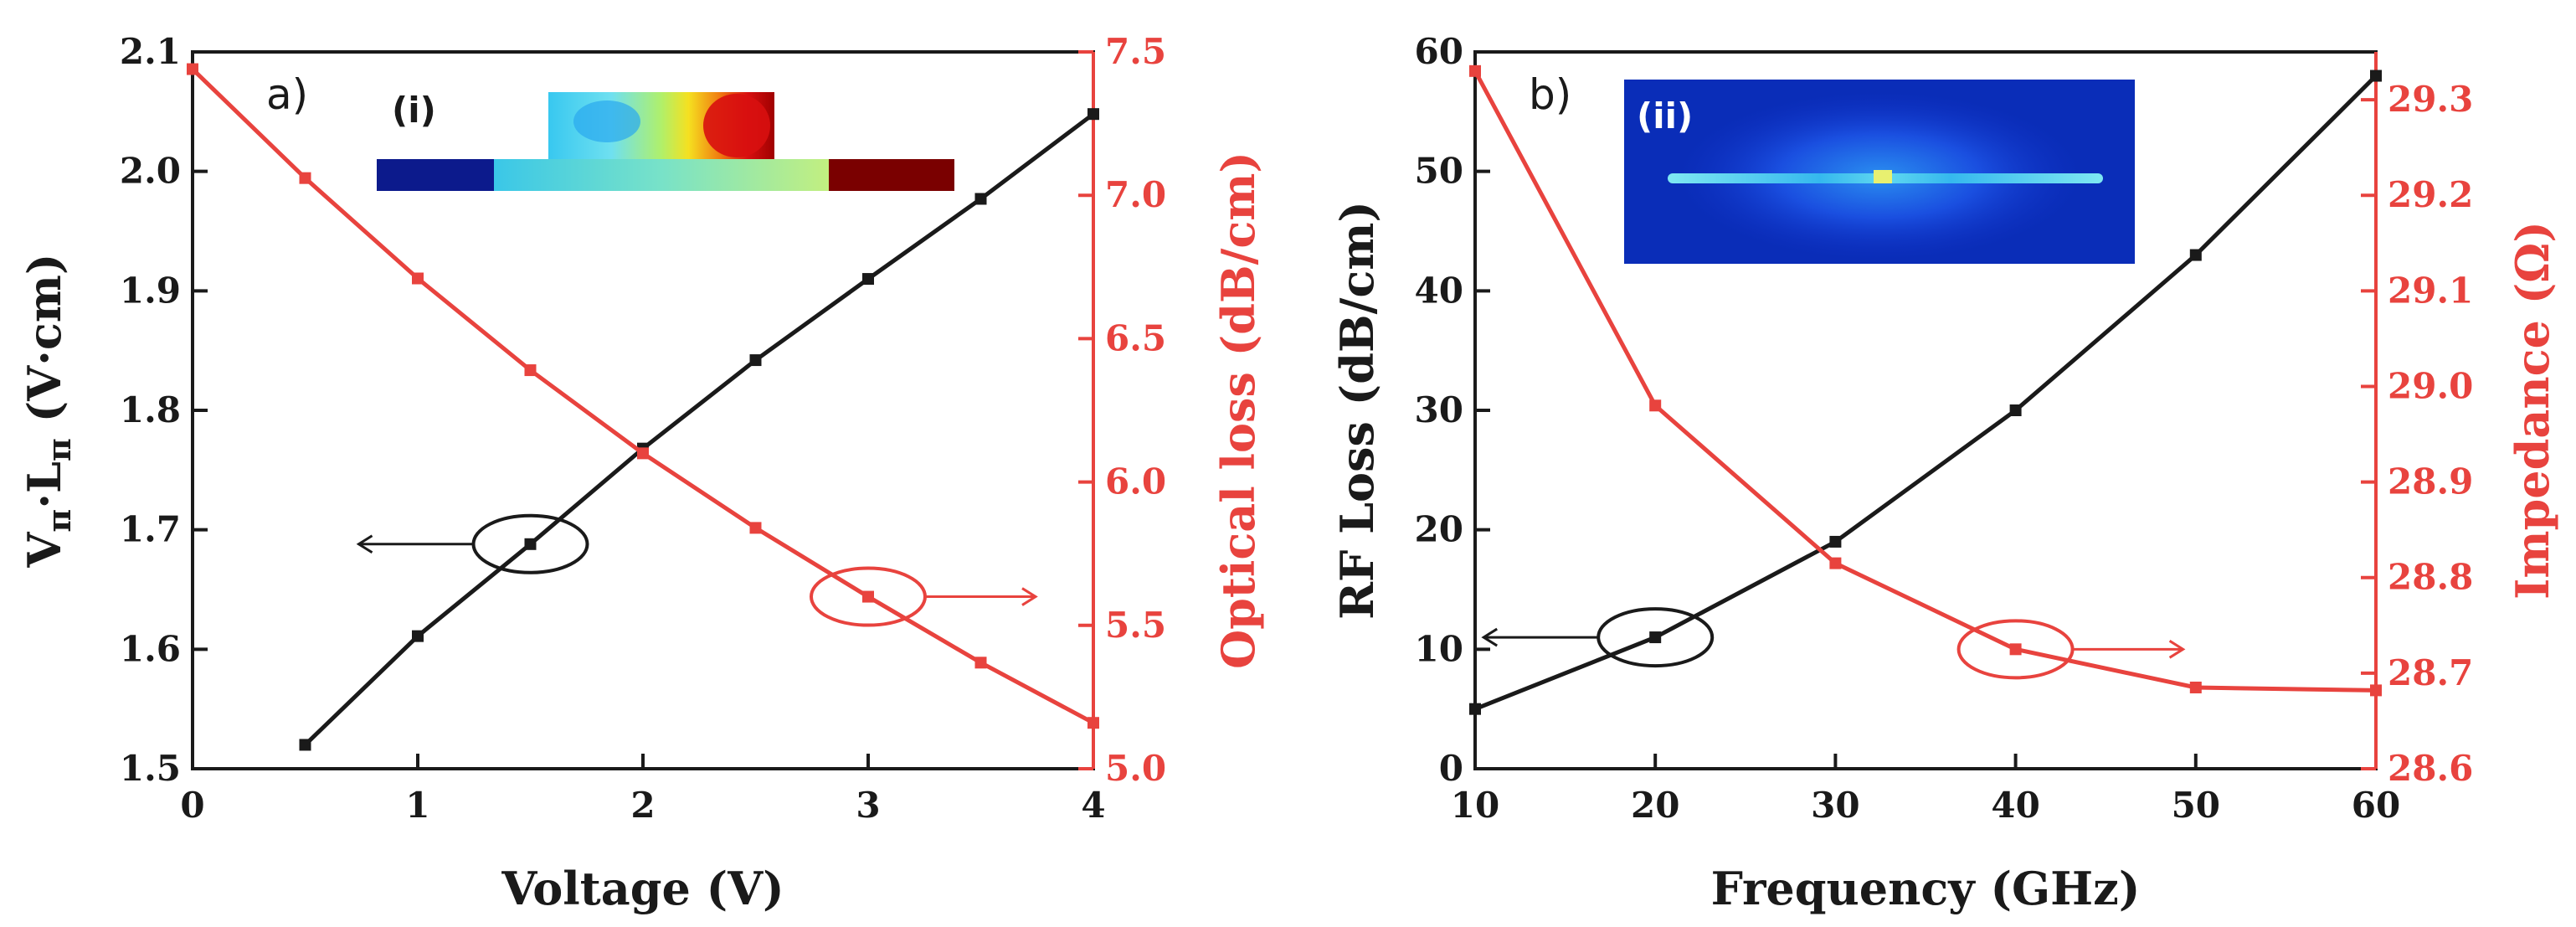 The image size is (2576, 927). What do you see at coordinates (150, 171) in the screenshot?
I see `panel-a-y-tick-label: 2.0` at bounding box center [150, 171].